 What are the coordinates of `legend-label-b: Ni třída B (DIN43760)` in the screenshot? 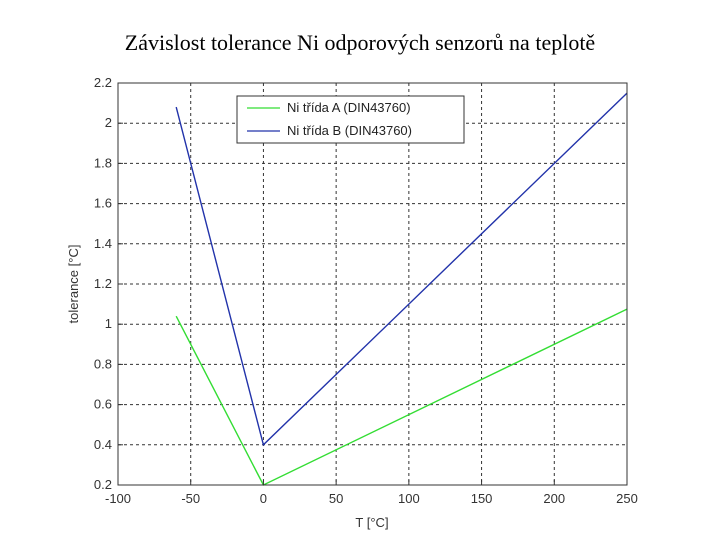 It's located at (349, 130).